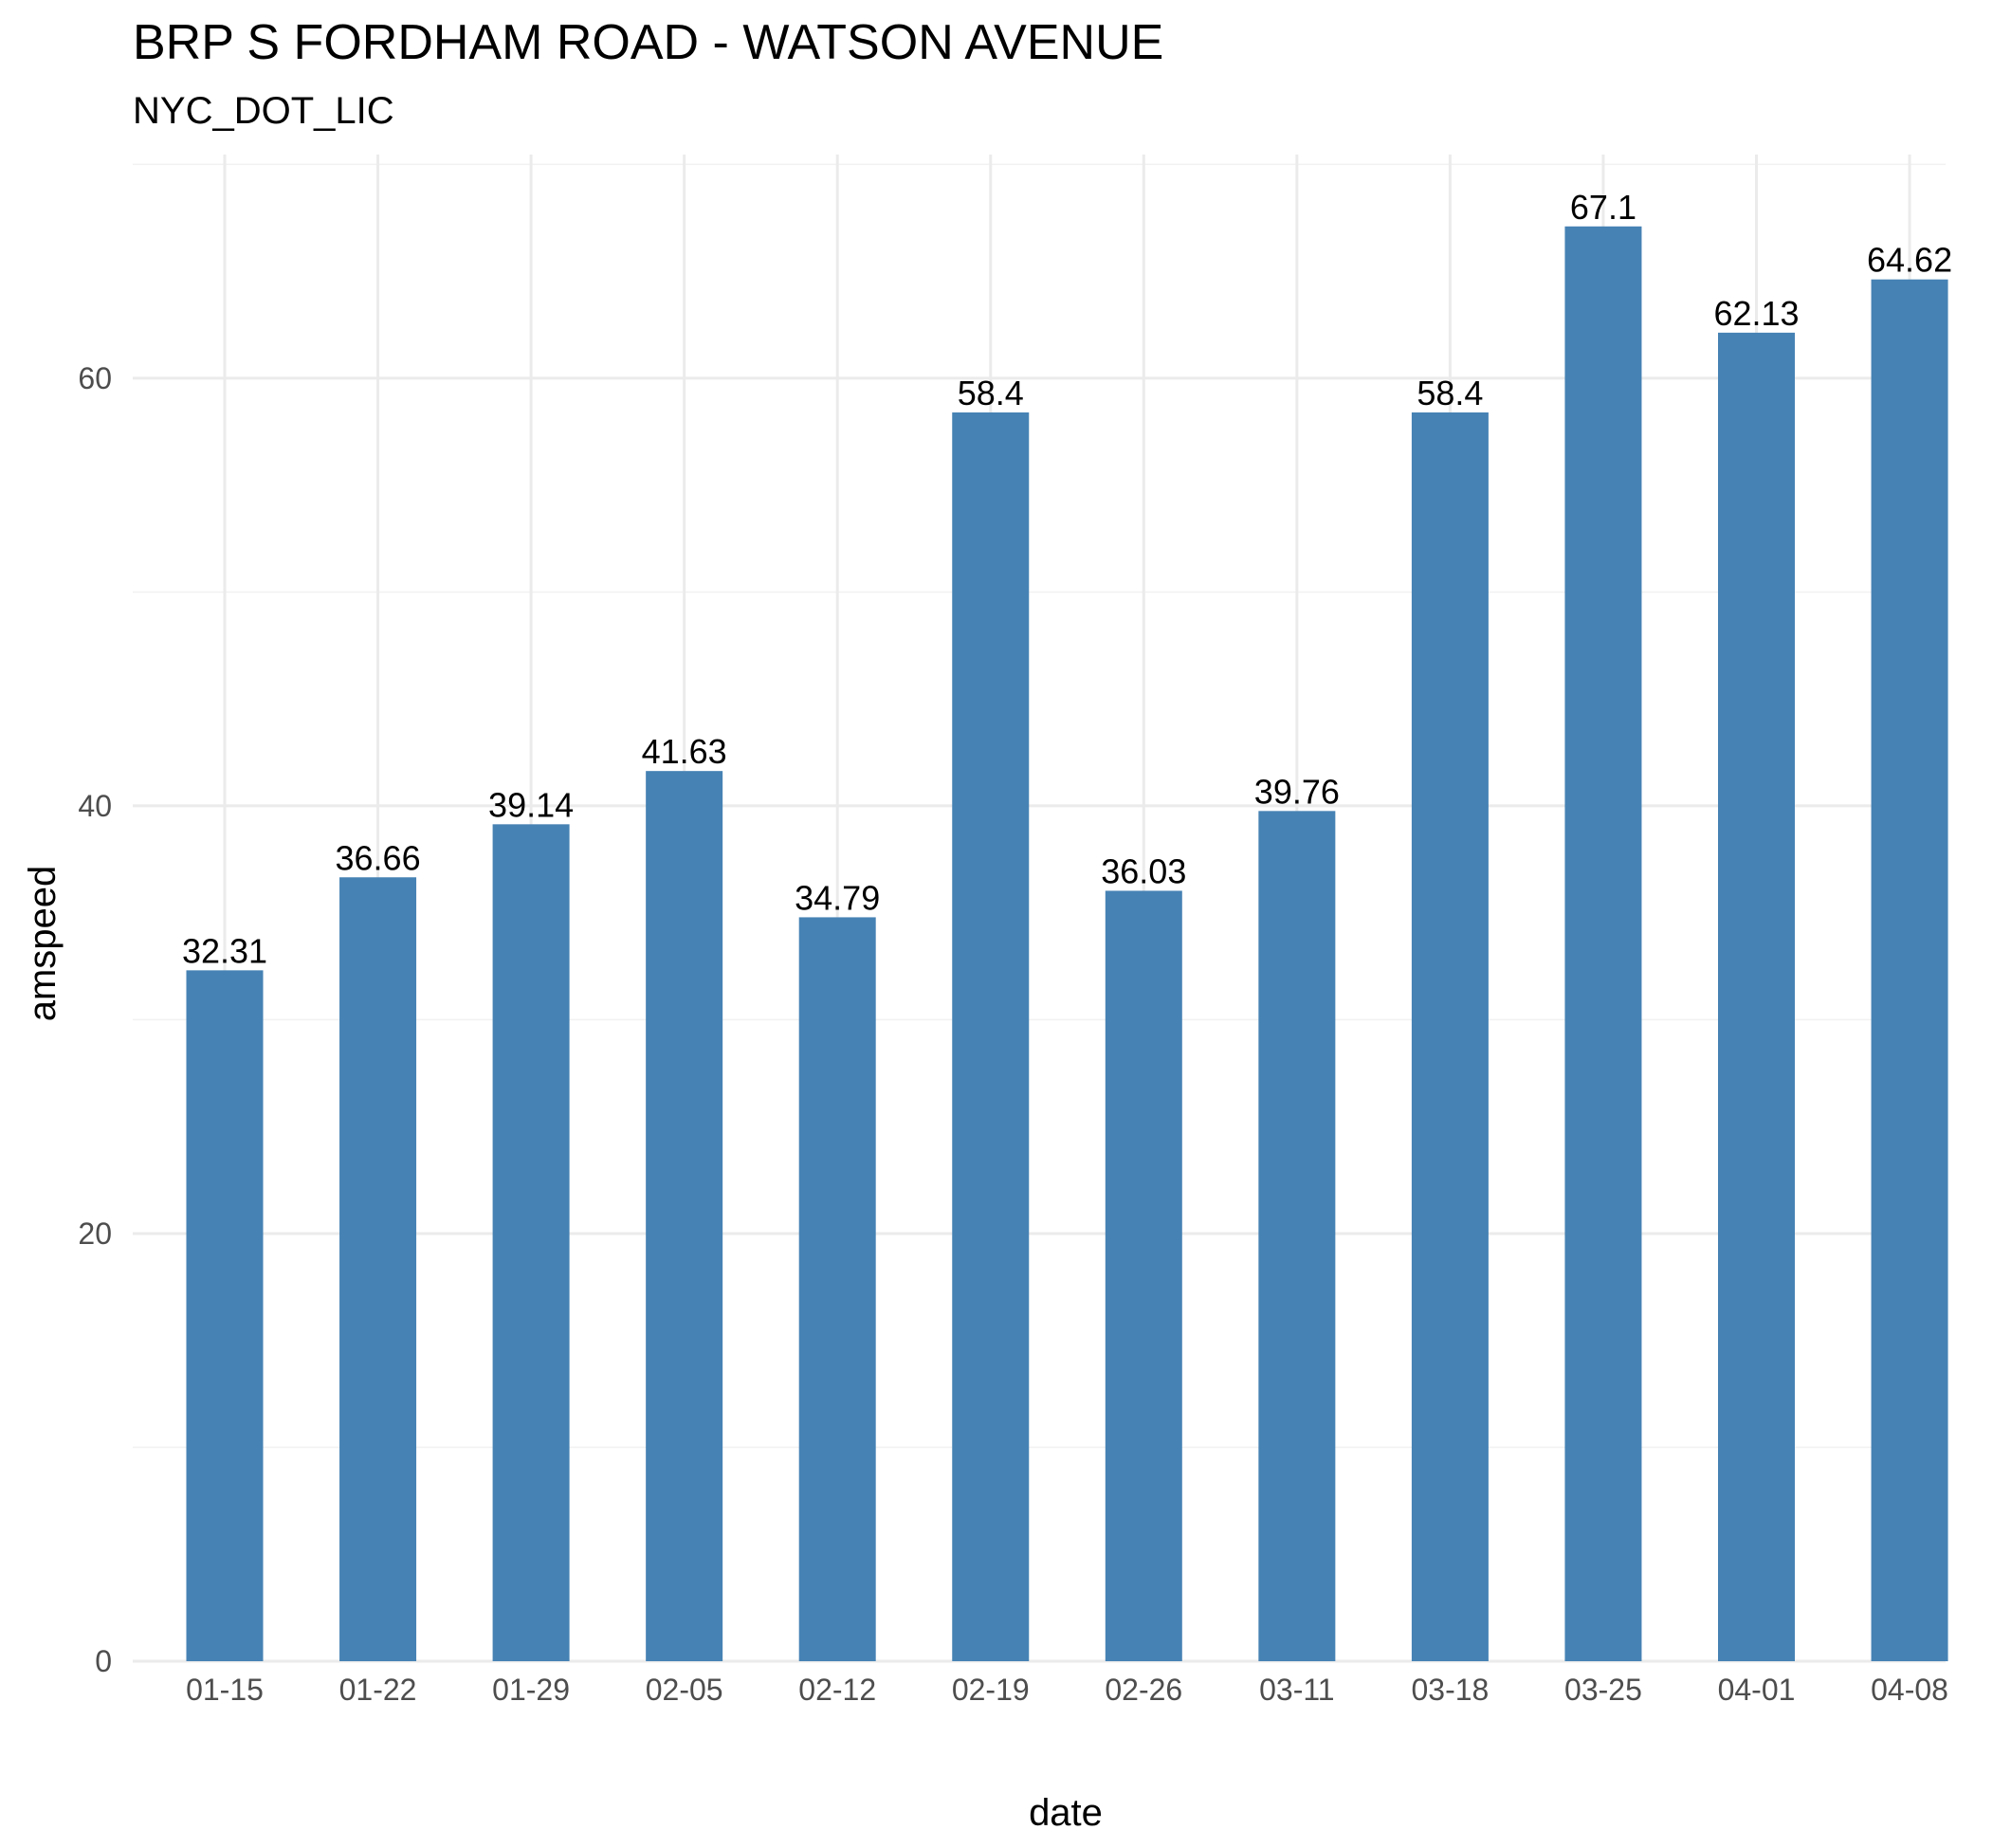  I want to click on y-tick-label: 0, so click(104, 1661).